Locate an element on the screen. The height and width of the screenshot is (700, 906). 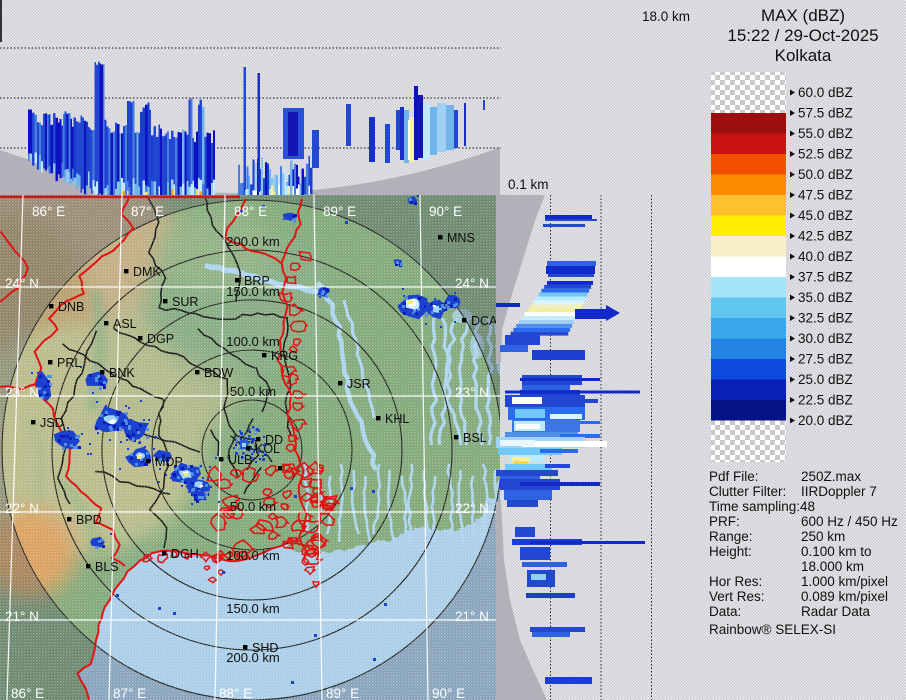
svg-text: BRP is located at coordinates (257, 281).